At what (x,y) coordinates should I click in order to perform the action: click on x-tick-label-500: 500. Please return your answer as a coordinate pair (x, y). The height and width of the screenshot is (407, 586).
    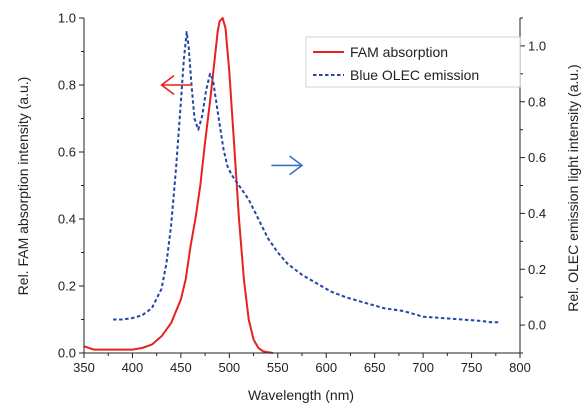
    Looking at the image, I should click on (229, 367).